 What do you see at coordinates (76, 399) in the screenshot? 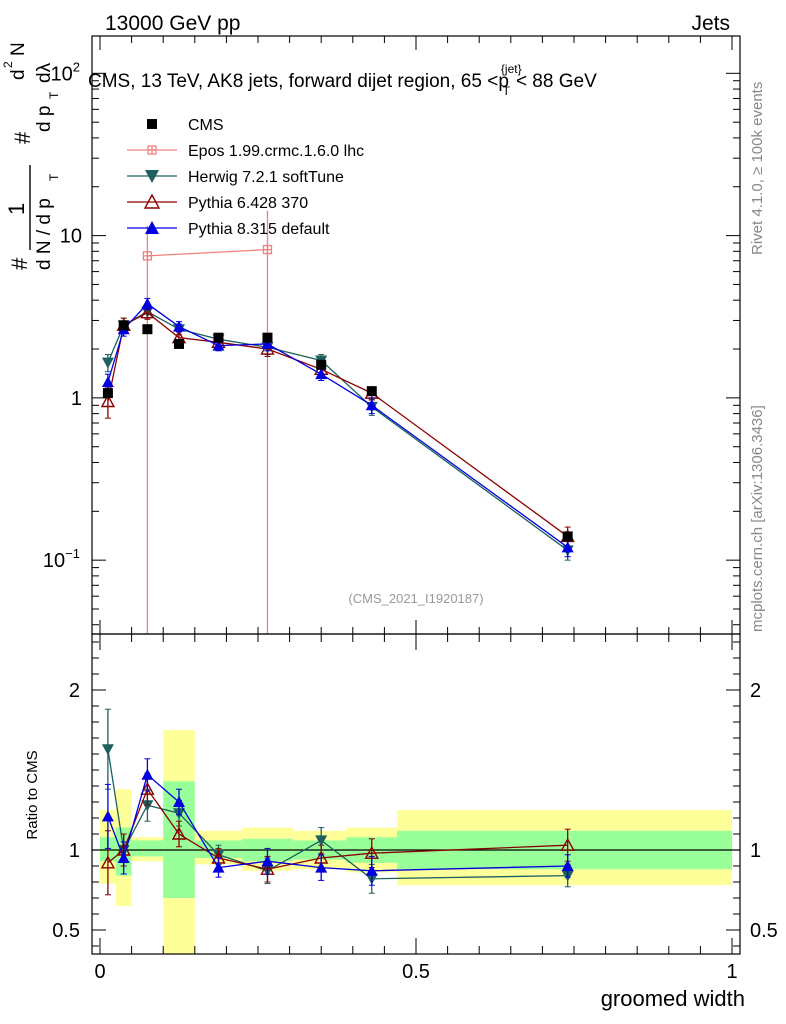
I see `main-y-tick-label: 1` at bounding box center [76, 399].